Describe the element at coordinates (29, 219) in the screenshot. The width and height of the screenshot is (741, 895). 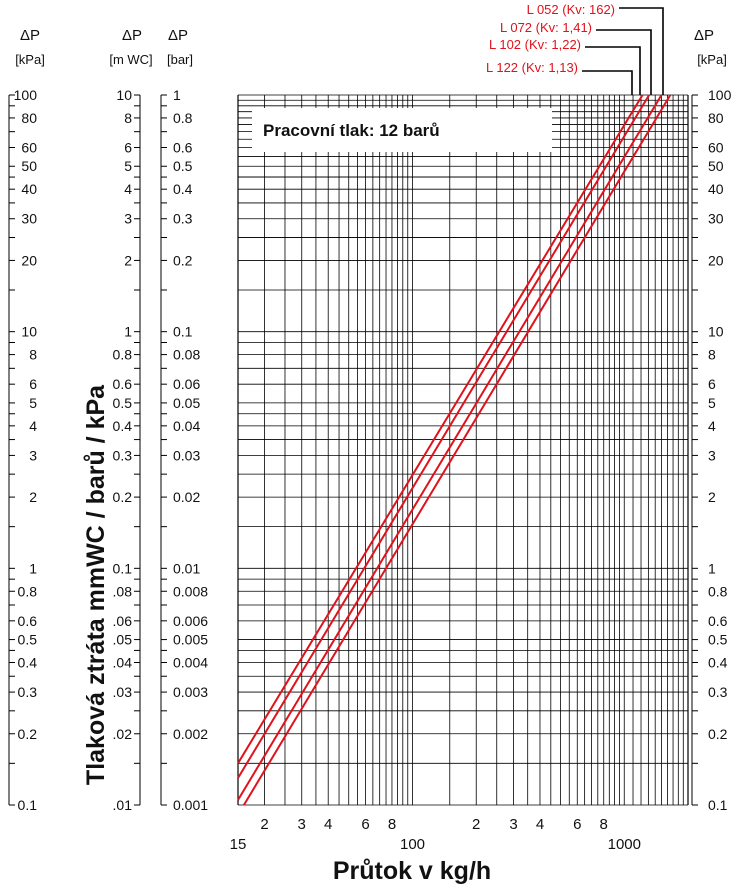
I see `kpa-tick-label: 30` at that location.